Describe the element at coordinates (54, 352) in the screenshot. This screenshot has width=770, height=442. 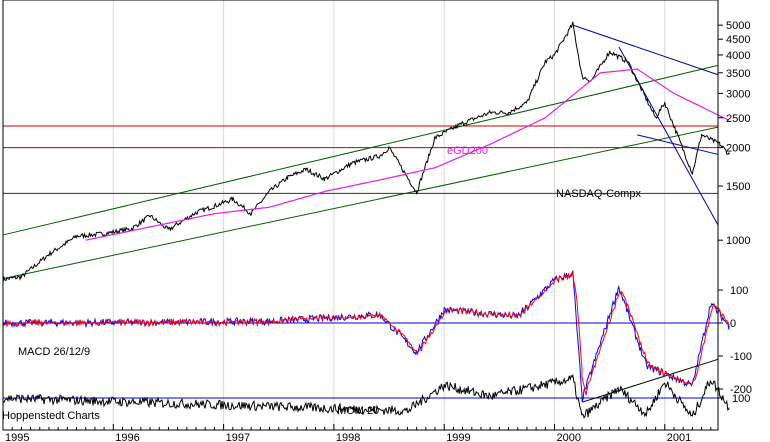
I see `macd-label: MACD 26/12/9` at that location.